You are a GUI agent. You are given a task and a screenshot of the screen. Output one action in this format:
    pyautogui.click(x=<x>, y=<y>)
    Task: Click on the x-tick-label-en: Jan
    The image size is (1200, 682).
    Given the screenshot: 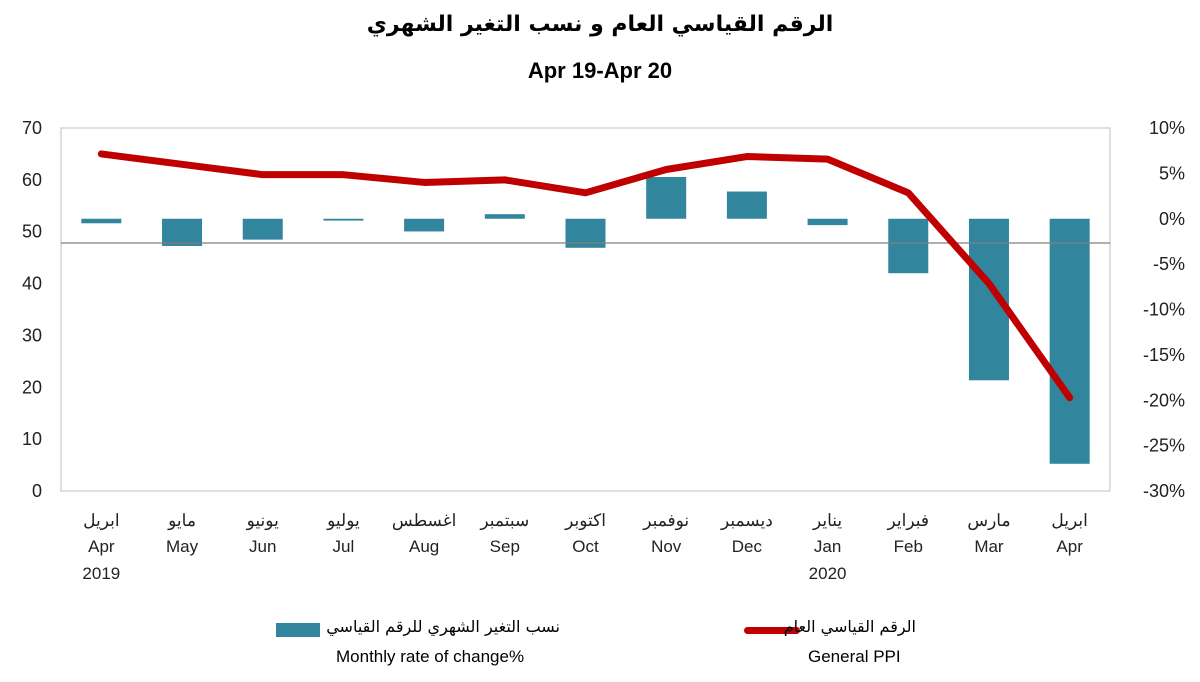 What is the action you would take?
    pyautogui.click(x=827, y=546)
    